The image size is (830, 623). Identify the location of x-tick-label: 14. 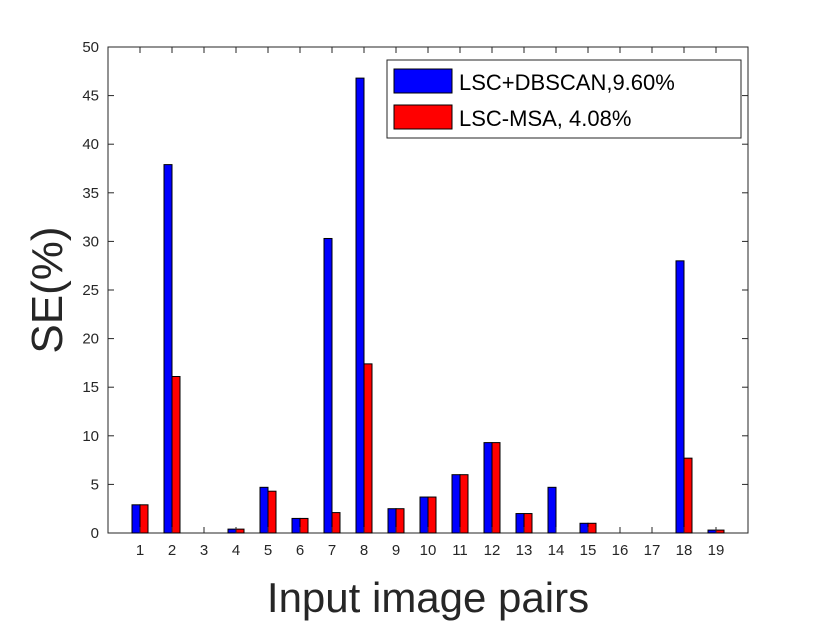
(556, 550).